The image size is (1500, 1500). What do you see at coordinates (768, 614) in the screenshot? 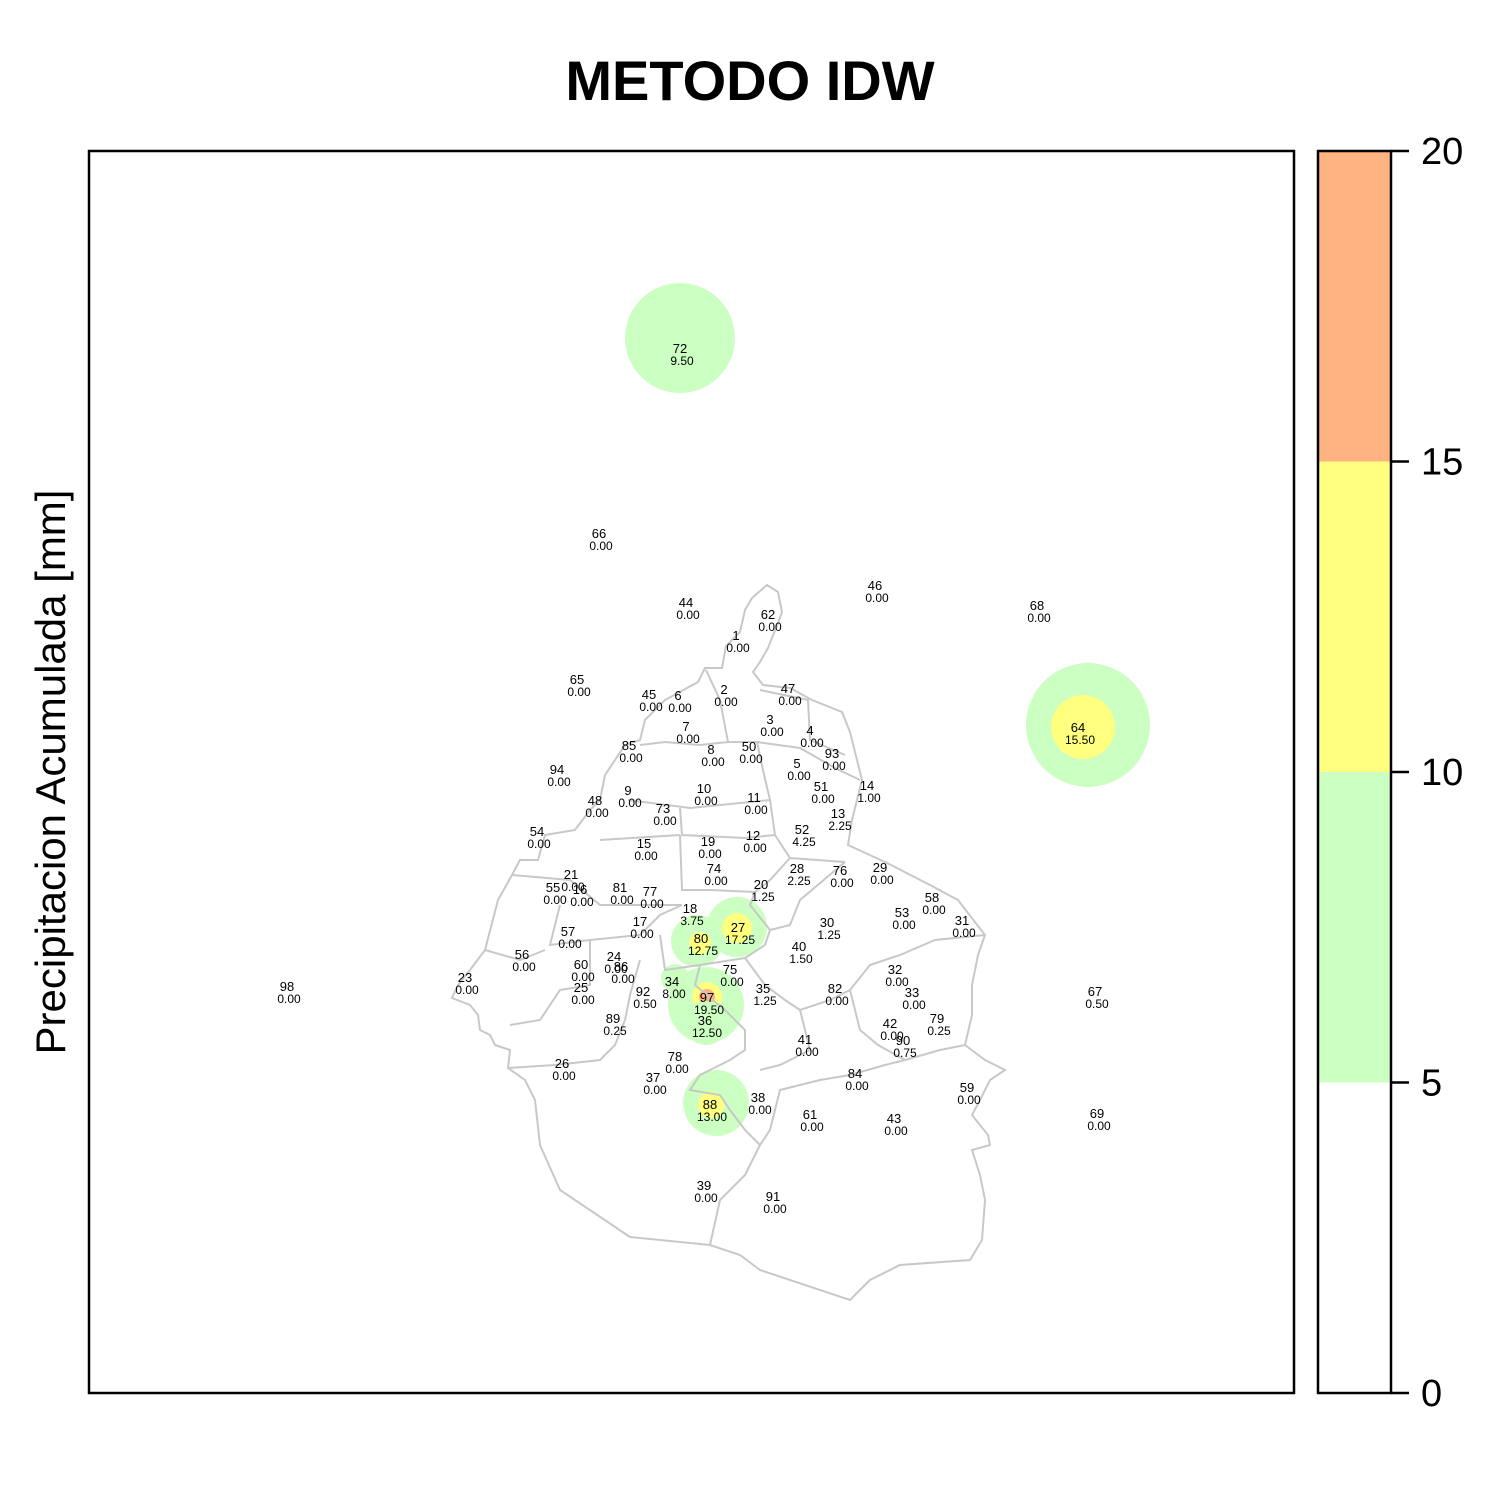
I see `station-id: 62` at bounding box center [768, 614].